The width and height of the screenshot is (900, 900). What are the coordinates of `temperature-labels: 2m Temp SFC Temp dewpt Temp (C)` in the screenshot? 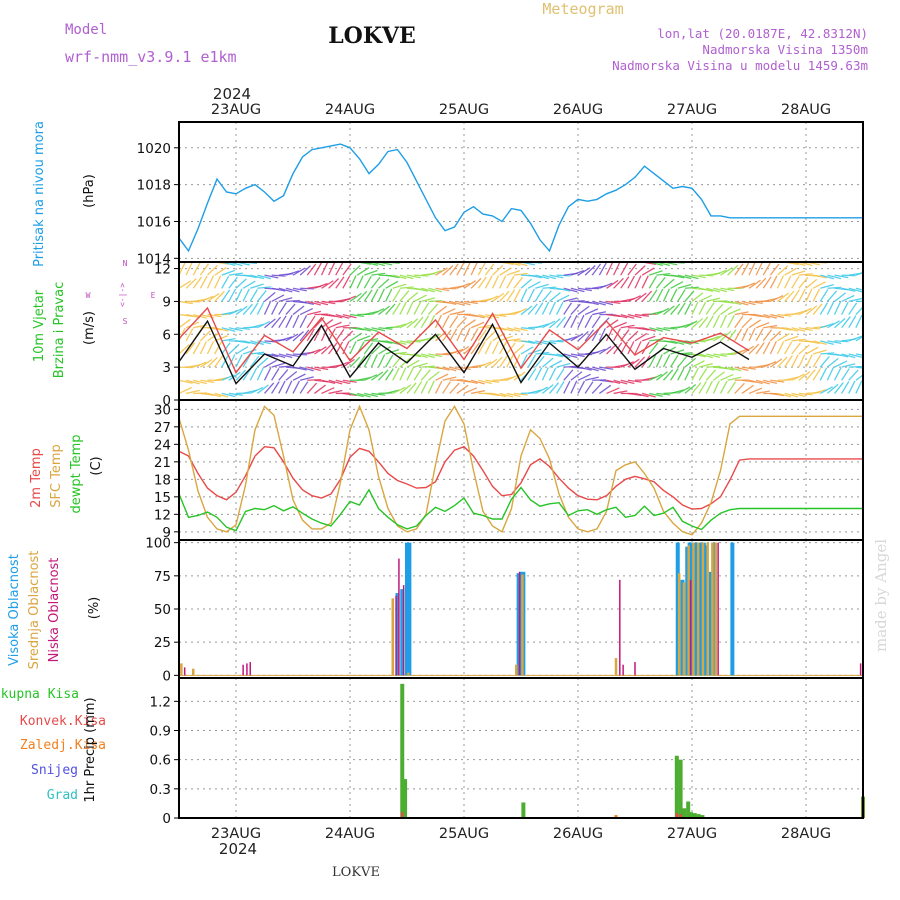 It's located at (66, 473).